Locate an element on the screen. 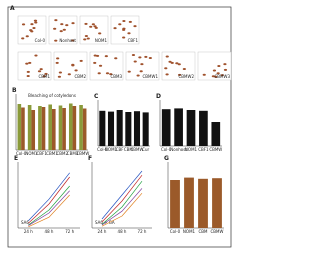  seed-label: CBMW2 is located at coordinates (187, 76).